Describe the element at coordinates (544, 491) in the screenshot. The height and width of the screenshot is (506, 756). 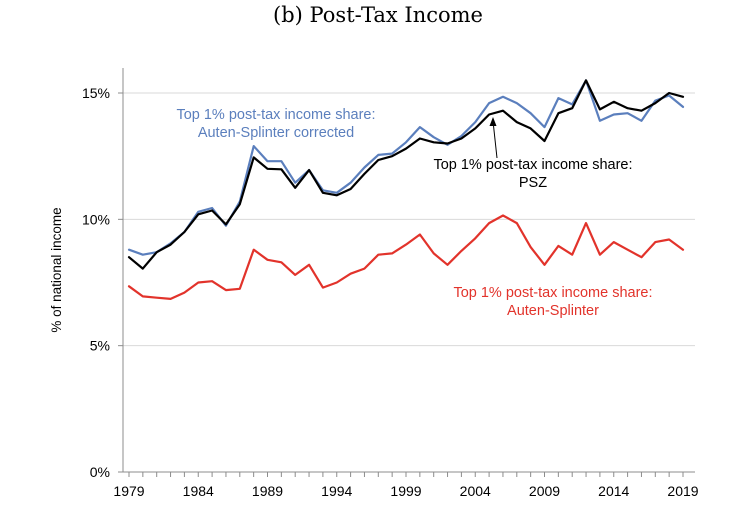
I see `x-tick-label: 2009` at that location.